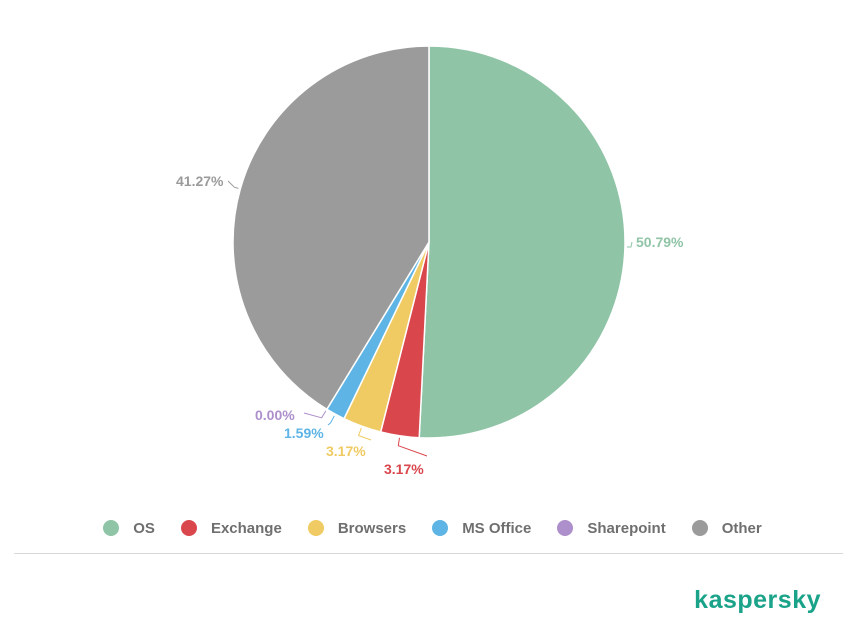 This screenshot has height=628, width=865. What do you see at coordinates (331, 420) in the screenshot?
I see `leader-line-ms-office` at bounding box center [331, 420].